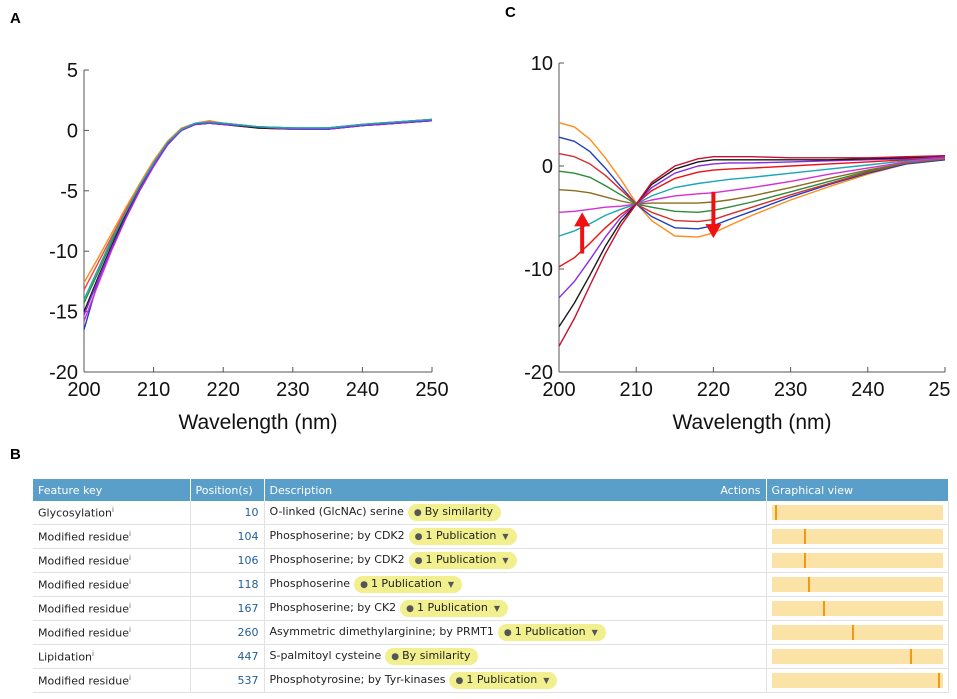 This screenshot has width=957, height=699. Describe the element at coordinates (112, 656) in the screenshot. I see `feature-key-cell: Lipidationi` at that location.